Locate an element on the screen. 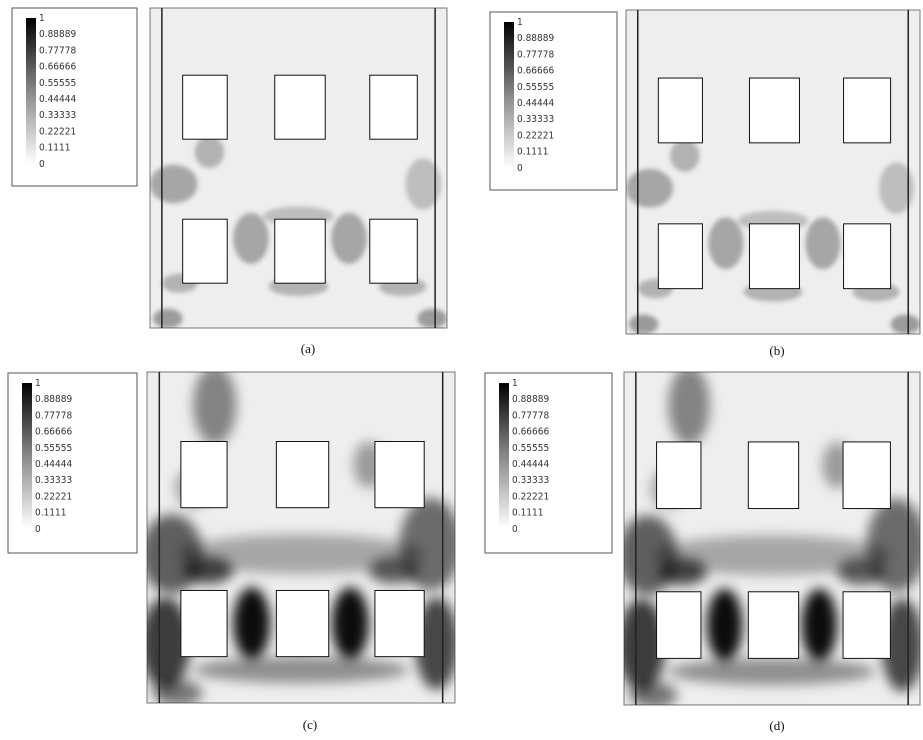  caption: (b) is located at coordinates (776, 350).